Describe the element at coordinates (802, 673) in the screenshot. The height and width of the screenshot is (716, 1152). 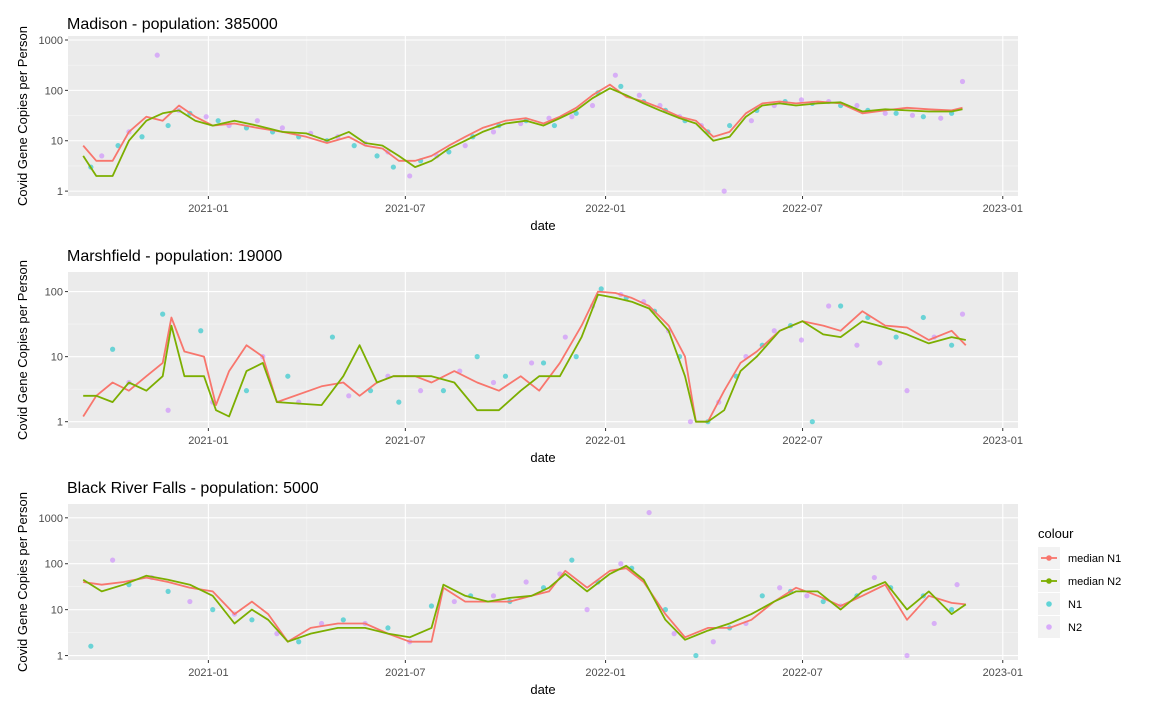
I see `x-tick-label: 2022-07` at that location.